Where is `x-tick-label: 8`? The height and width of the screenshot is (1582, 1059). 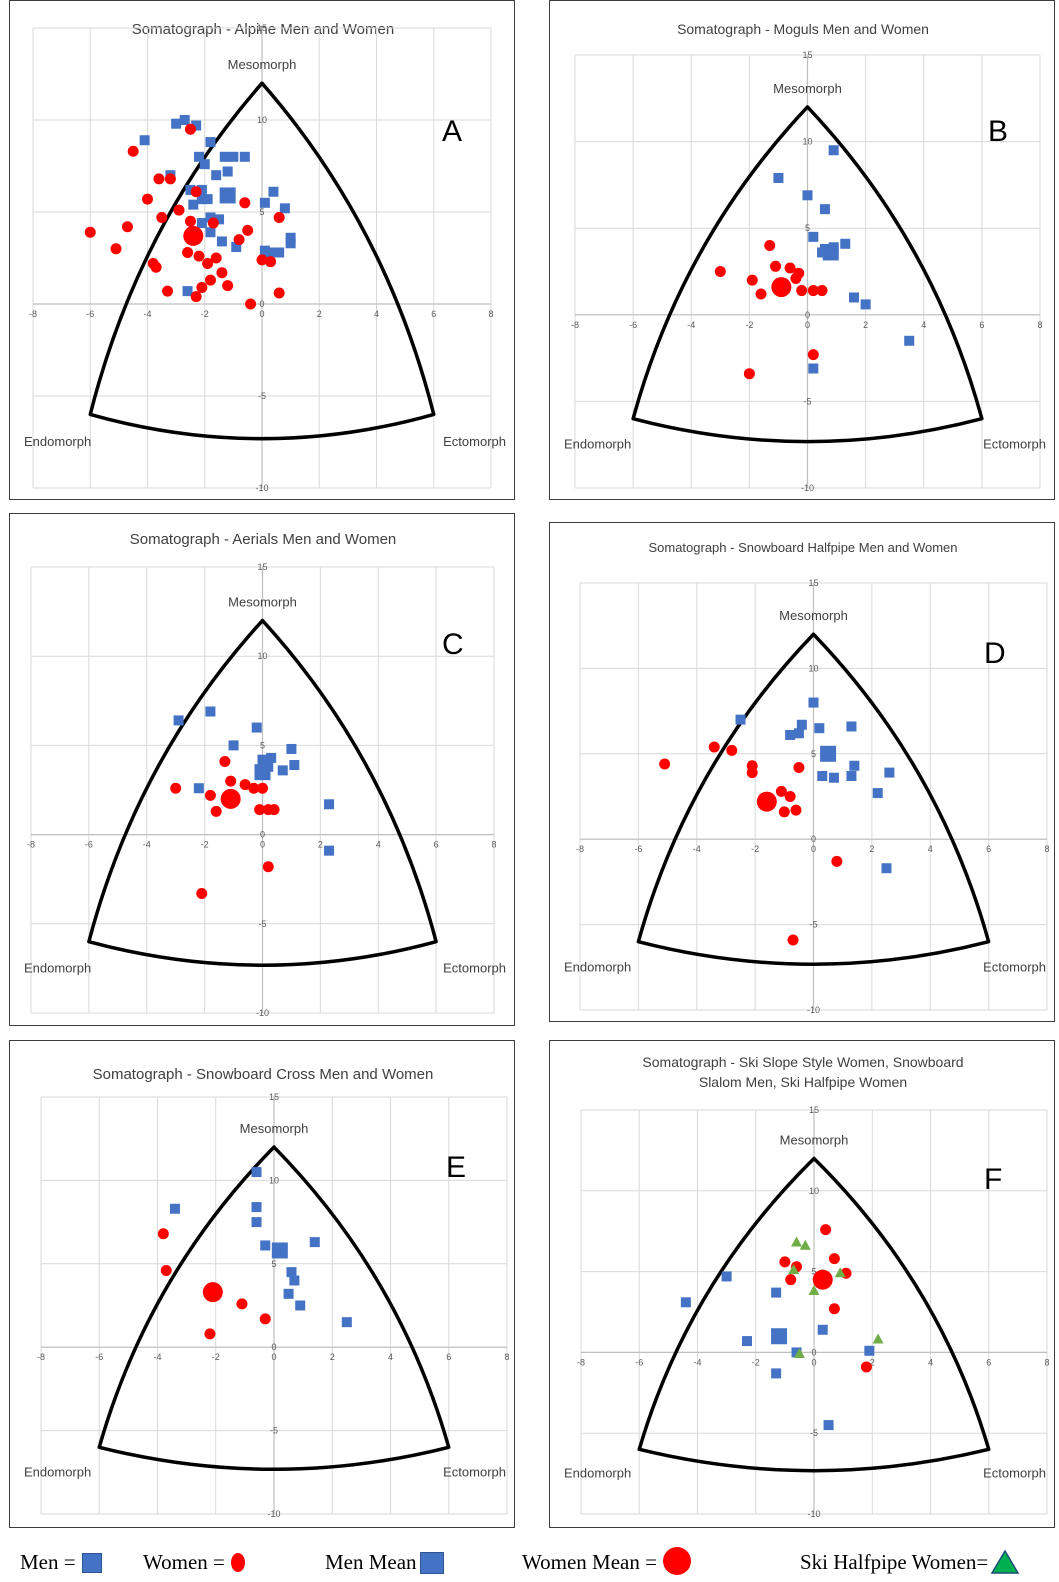
x-tick-label: 8 is located at coordinates (1046, 849).